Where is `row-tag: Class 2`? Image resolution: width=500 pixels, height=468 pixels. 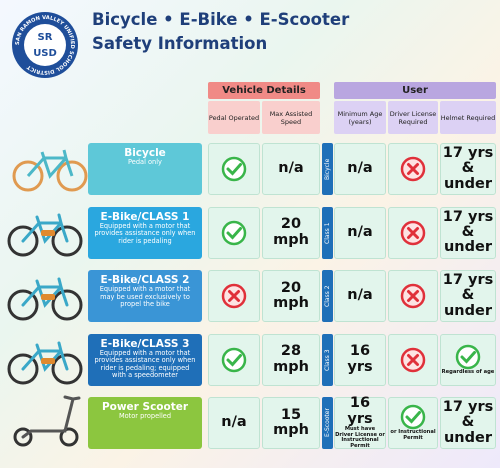 row-tag: Class 2 is located at coordinates (327, 296).